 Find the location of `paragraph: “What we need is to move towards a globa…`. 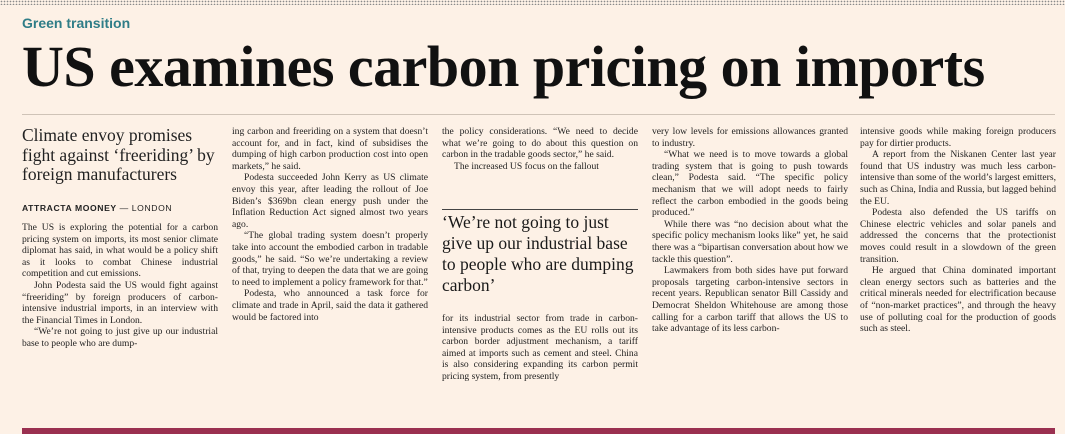

paragraph: “What we need is to move towards a globa… is located at coordinates (750, 184).